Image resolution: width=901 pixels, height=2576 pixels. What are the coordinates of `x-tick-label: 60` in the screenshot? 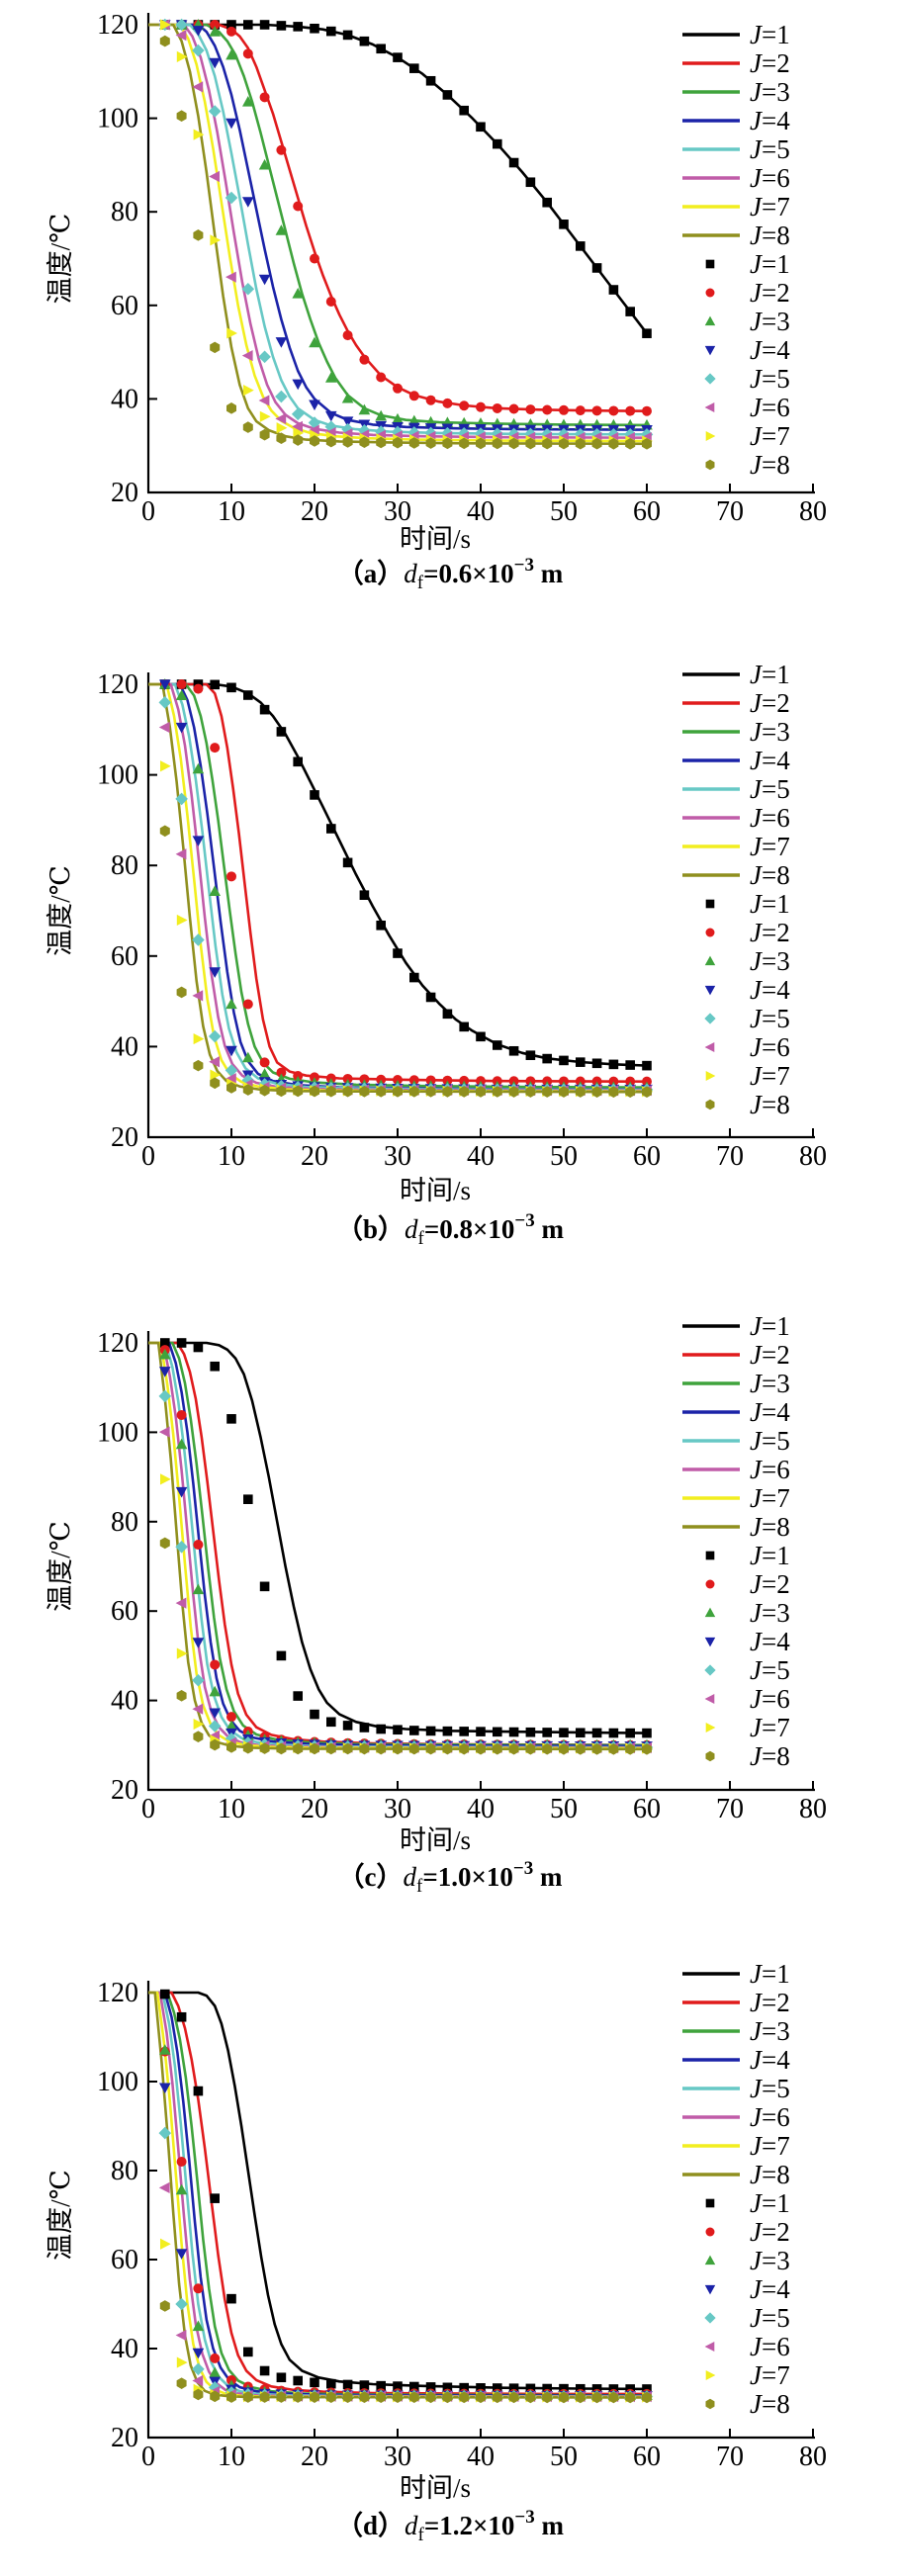 It's located at (647, 1809).